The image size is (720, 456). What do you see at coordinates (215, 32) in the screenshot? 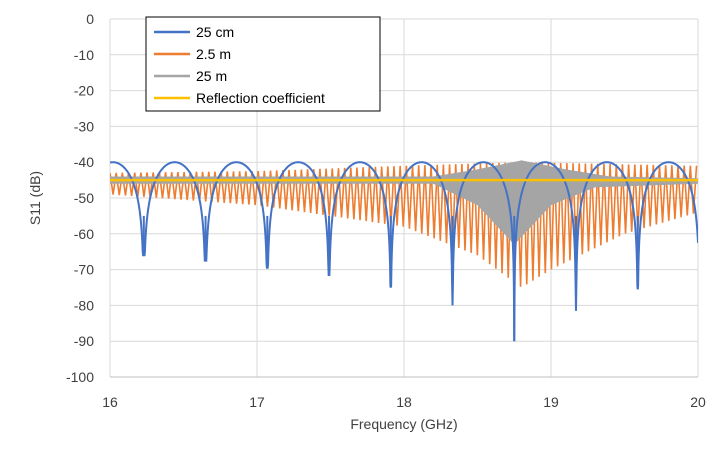
I see `legend-label-25-cm: 25 cm` at bounding box center [215, 32].